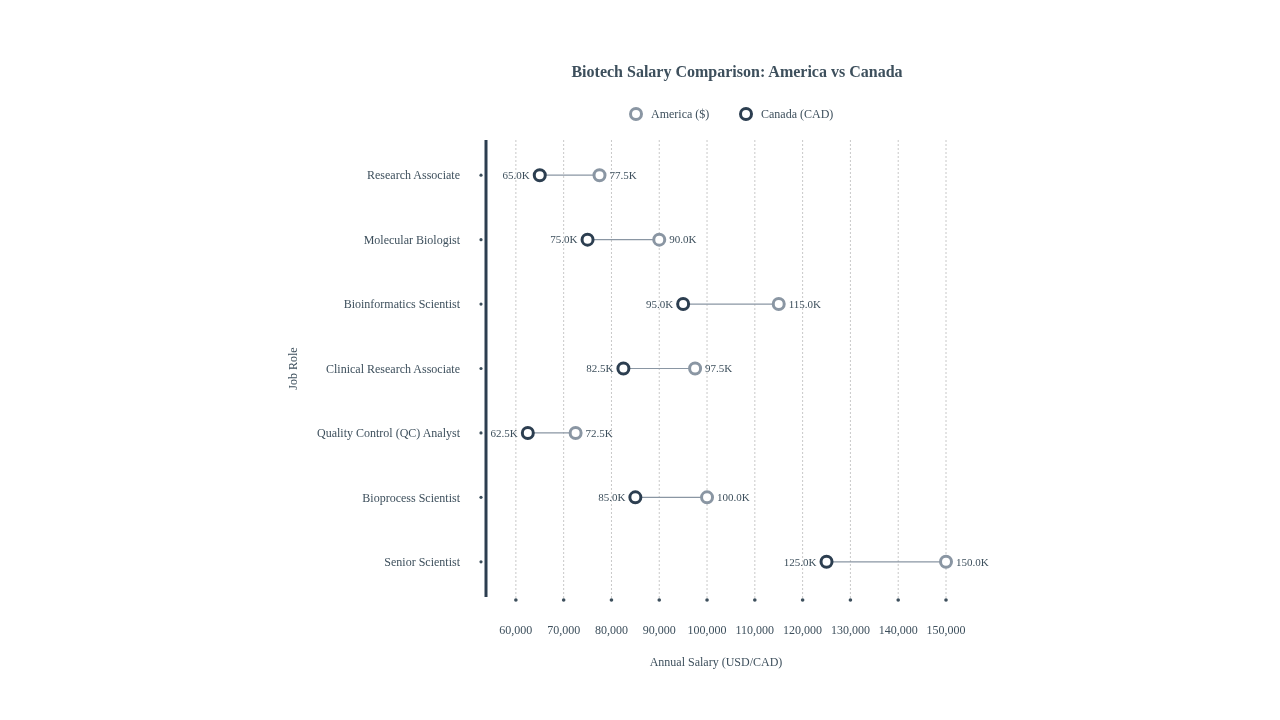 The width and height of the screenshot is (1280, 720). What do you see at coordinates (946, 630) in the screenshot?
I see `x-tick-label: 150,000` at bounding box center [946, 630].